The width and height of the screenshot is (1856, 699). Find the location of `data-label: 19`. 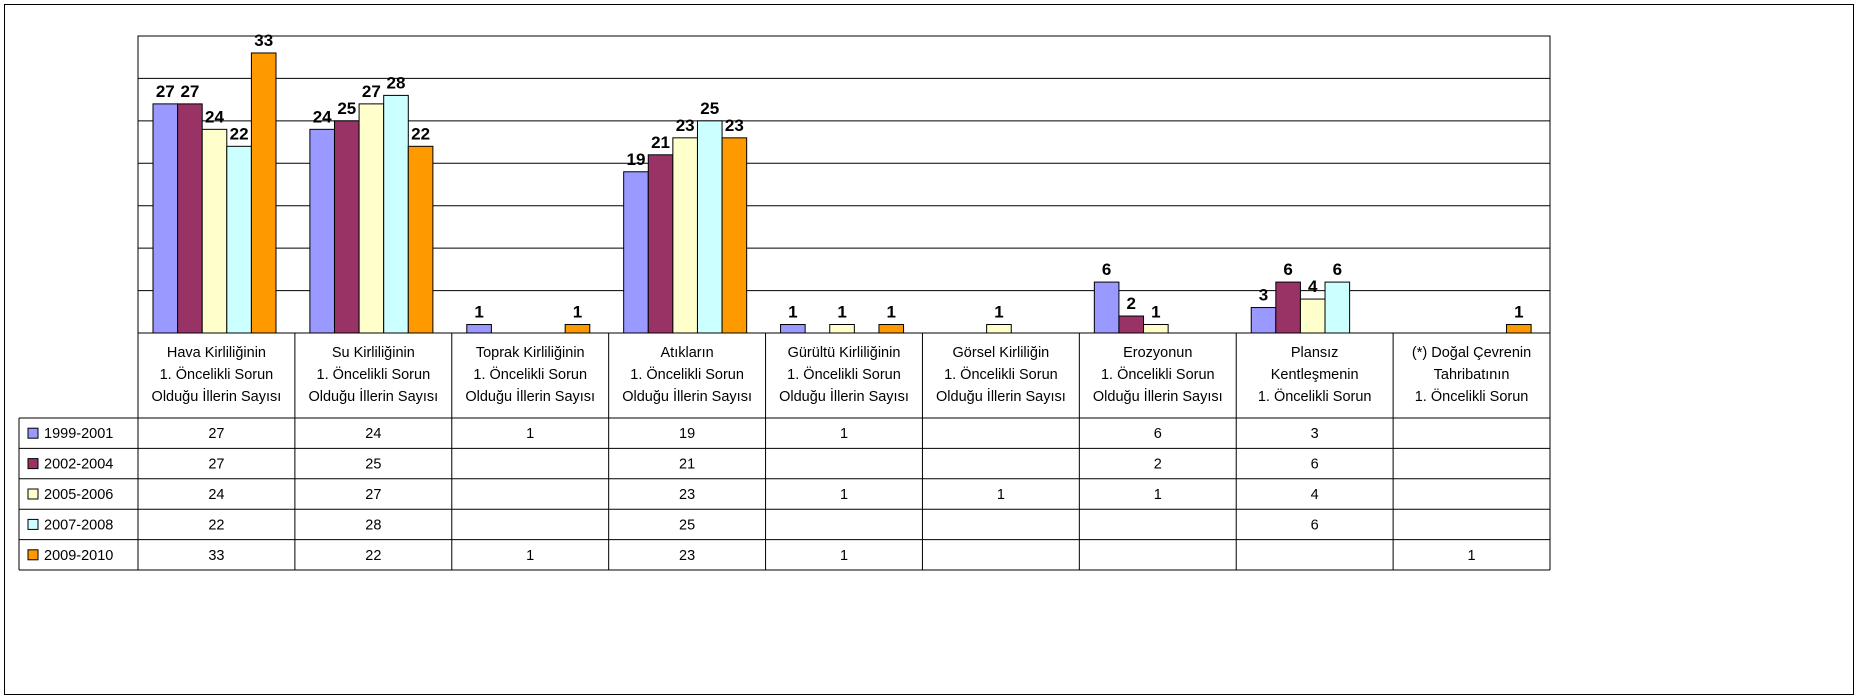

data-label: 19 is located at coordinates (636, 159).